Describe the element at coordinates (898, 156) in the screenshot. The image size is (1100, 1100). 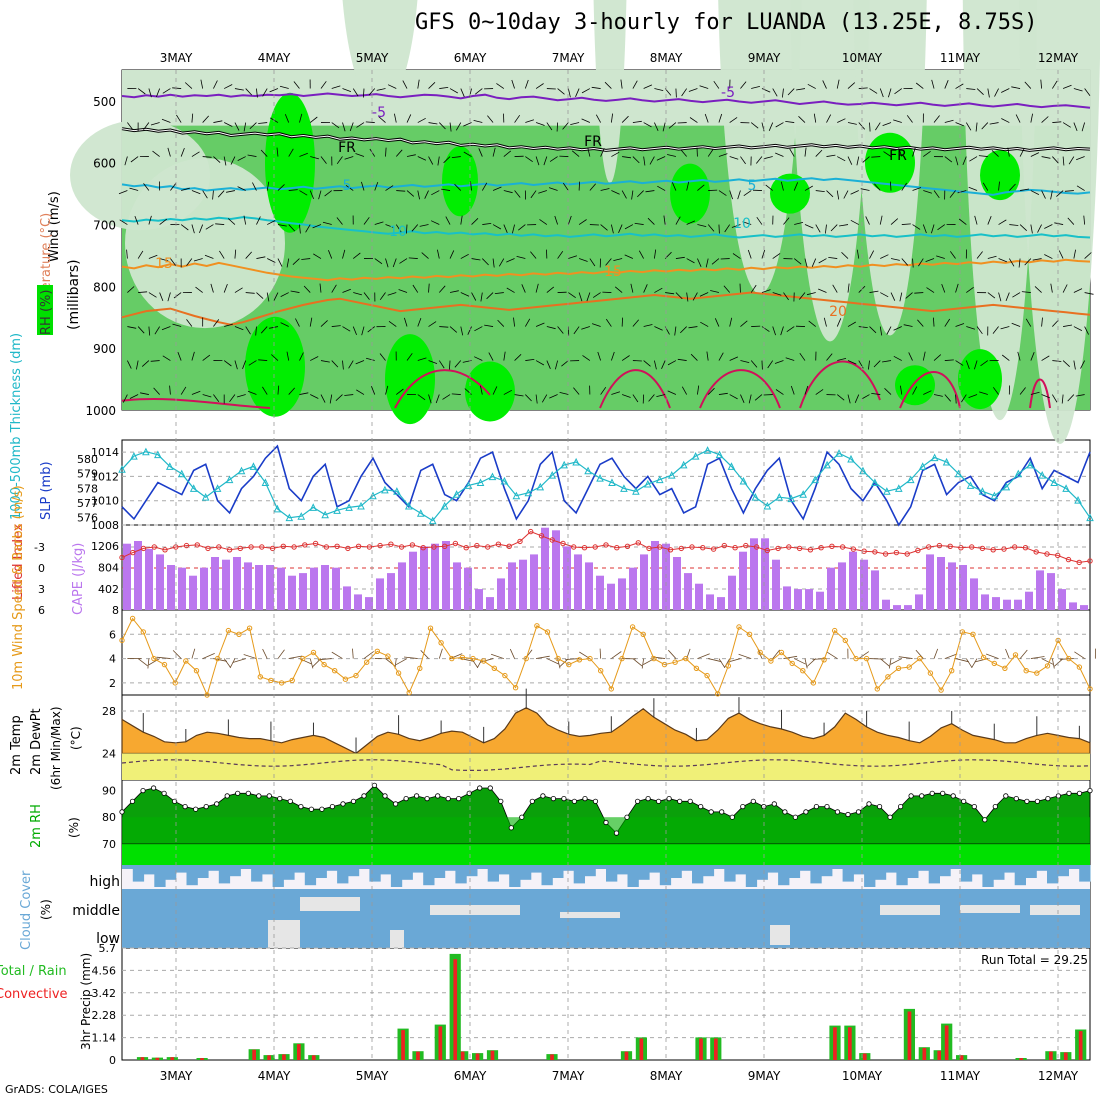
I see `contour-label: FR` at that location.